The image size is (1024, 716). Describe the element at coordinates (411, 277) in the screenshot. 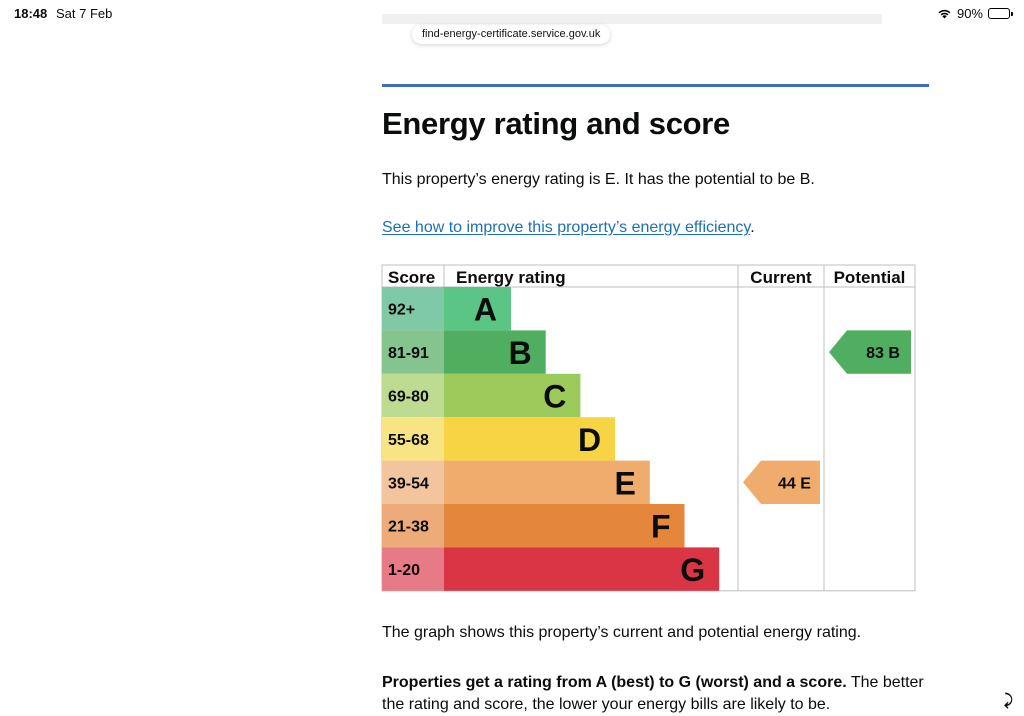

I see `column-header-score: Score` at that location.